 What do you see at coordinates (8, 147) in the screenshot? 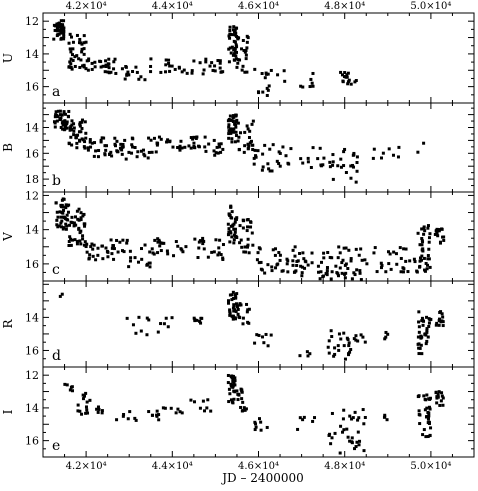
I see `y-axis-title-b: B` at bounding box center [8, 147].